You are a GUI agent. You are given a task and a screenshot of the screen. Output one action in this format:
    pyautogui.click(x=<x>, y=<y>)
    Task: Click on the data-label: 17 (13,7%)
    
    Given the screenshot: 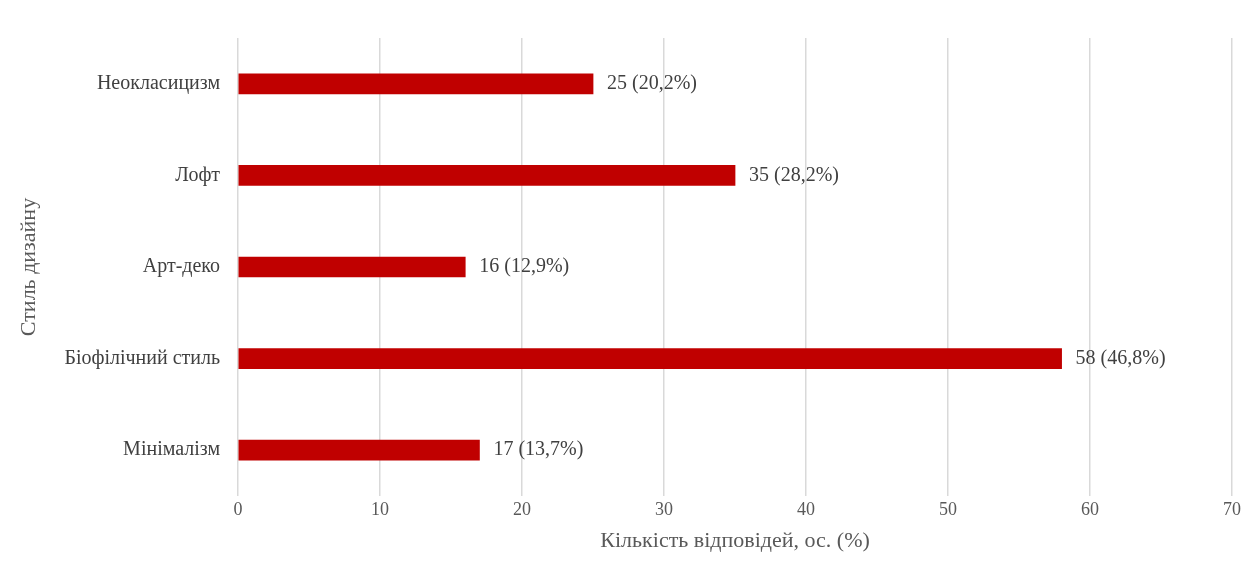 What is the action you would take?
    pyautogui.click(x=538, y=449)
    